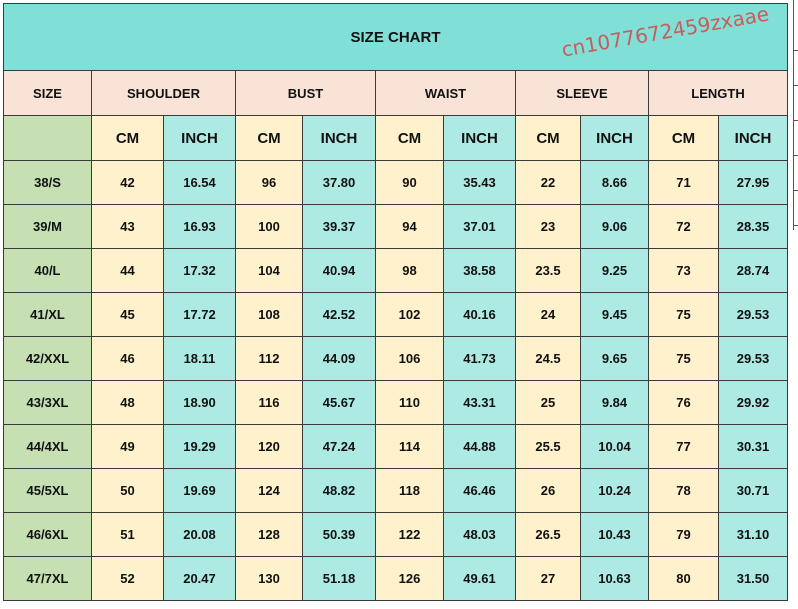 The image size is (798, 609). Describe the element at coordinates (753, 226) in the screenshot. I see `length-inch-cell: 28.35` at that location.